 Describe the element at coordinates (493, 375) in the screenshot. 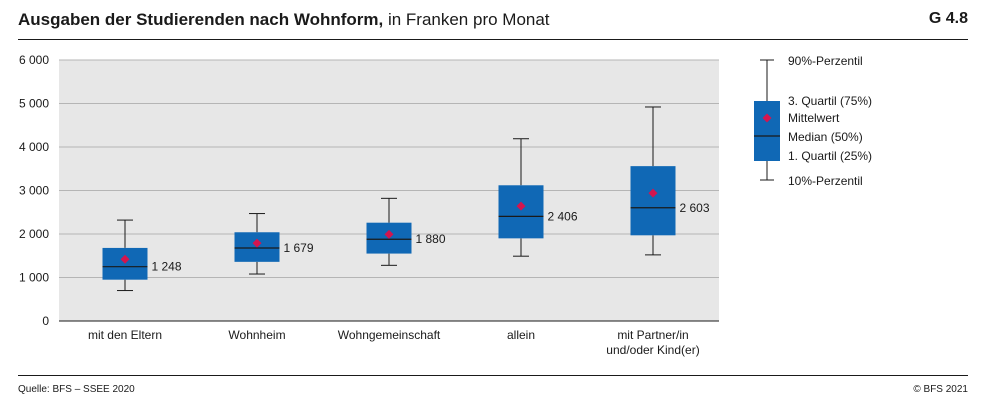

I see `bottom-rule` at that location.